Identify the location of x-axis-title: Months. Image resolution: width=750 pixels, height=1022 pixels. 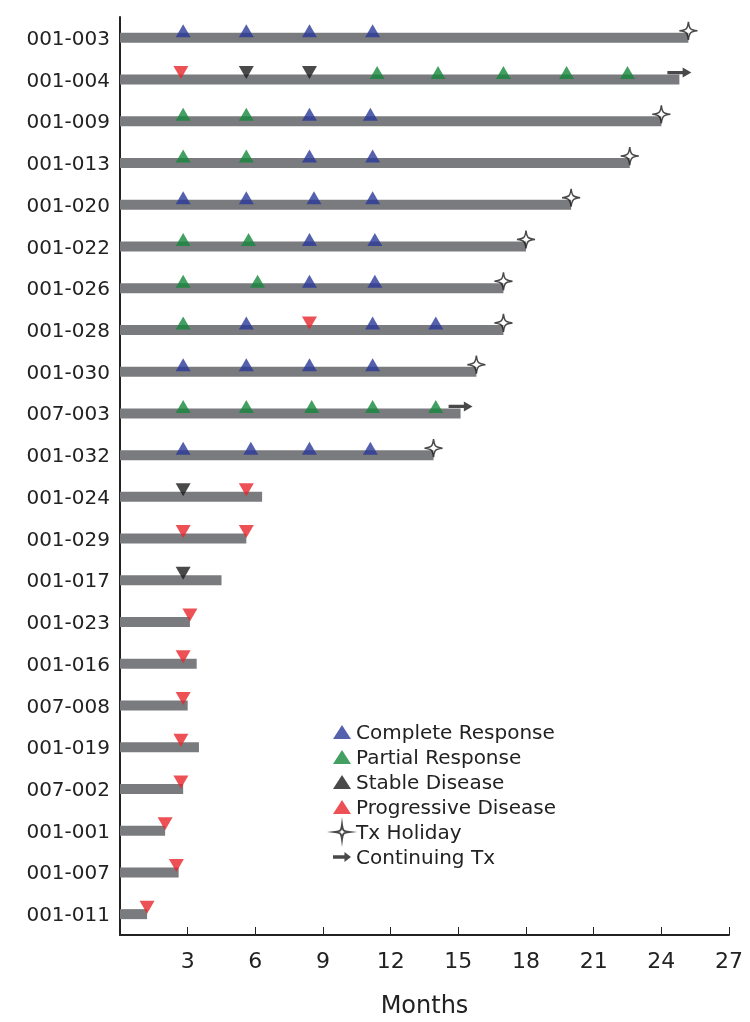
(424, 1005).